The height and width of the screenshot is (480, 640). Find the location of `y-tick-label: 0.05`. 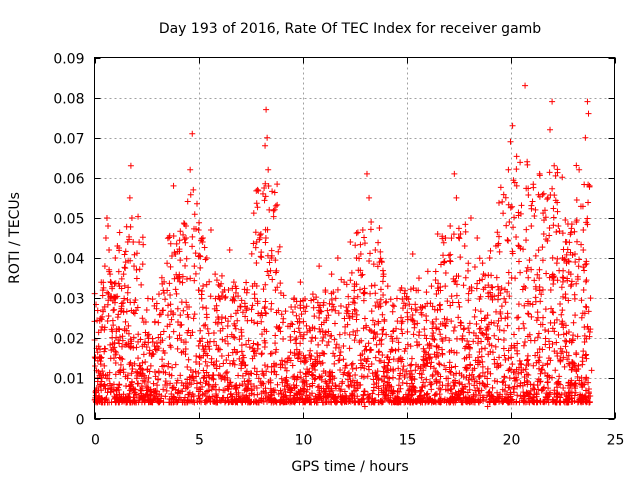

y-tick-label: 0.05 is located at coordinates (68, 220).